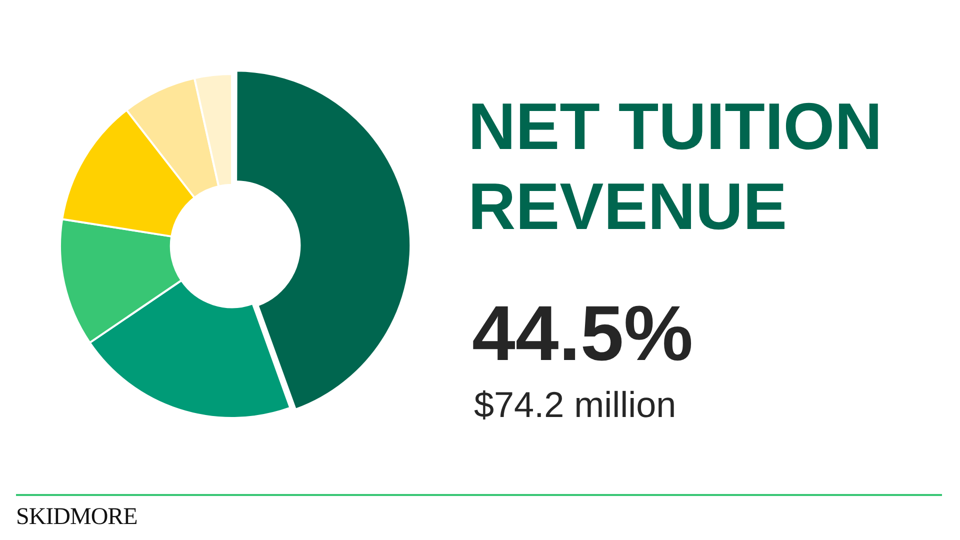  Describe the element at coordinates (575, 405) in the screenshot. I see `text: $74.2 million` at that location.